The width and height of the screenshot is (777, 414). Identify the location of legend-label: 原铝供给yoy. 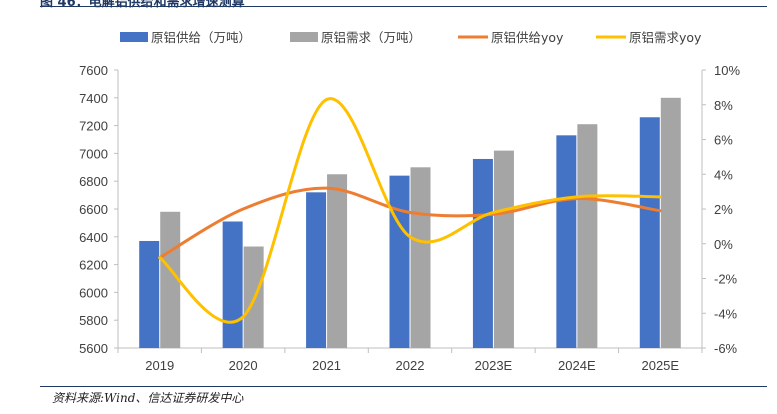
(527, 37).